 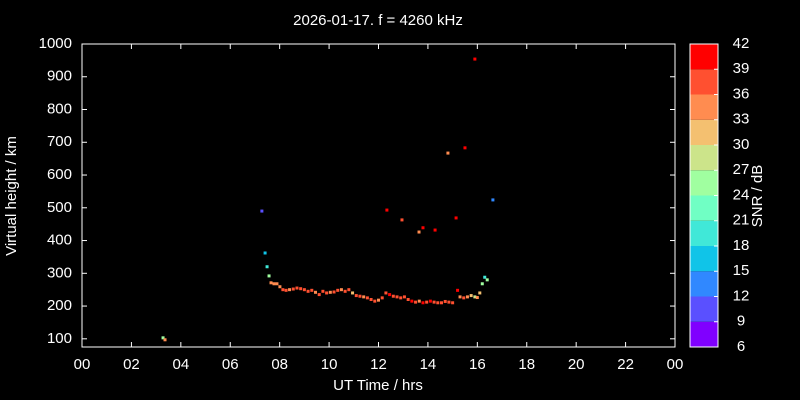 What do you see at coordinates (180, 364) in the screenshot?
I see `x-tick-label: 04` at bounding box center [180, 364].